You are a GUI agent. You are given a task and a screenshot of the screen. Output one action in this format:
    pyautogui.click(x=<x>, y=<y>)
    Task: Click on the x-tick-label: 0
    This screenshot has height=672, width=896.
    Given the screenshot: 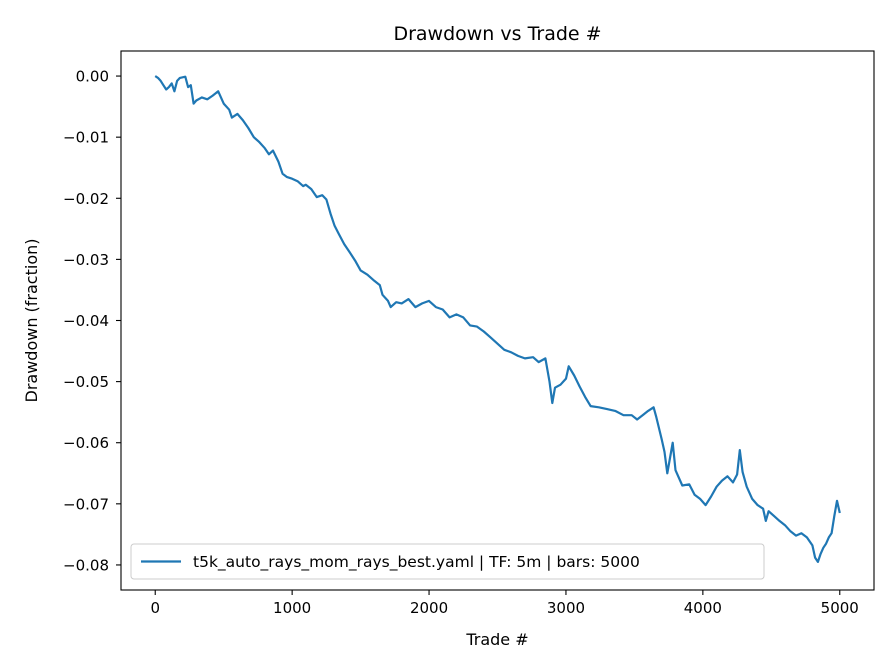 What is the action you would take?
    pyautogui.click(x=155, y=608)
    